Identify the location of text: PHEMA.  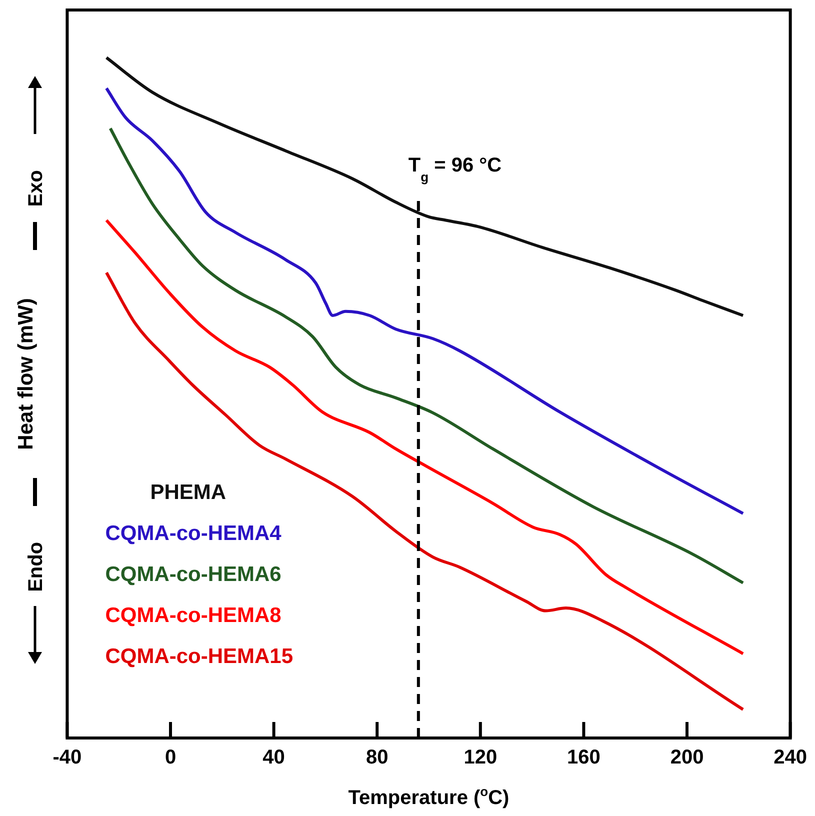
(188, 492).